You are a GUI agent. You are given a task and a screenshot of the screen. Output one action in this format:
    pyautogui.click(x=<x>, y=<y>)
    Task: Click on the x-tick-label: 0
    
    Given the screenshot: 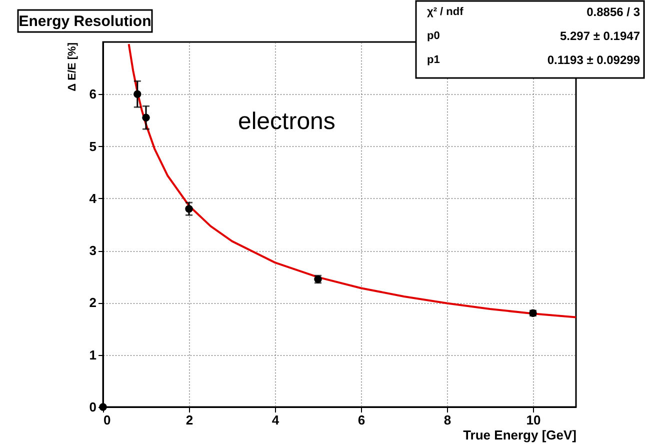 What is the action you would take?
    pyautogui.click(x=107, y=420)
    